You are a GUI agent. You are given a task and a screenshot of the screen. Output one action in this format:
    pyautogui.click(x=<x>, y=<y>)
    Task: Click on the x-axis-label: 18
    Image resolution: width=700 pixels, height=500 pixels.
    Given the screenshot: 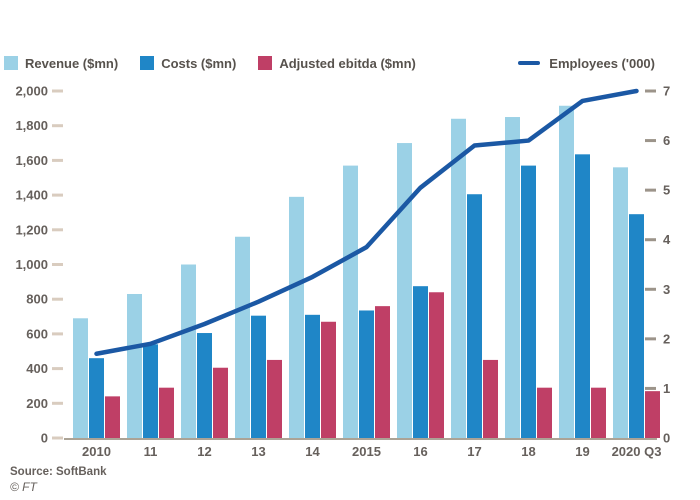 What is the action you would take?
    pyautogui.click(x=528, y=451)
    